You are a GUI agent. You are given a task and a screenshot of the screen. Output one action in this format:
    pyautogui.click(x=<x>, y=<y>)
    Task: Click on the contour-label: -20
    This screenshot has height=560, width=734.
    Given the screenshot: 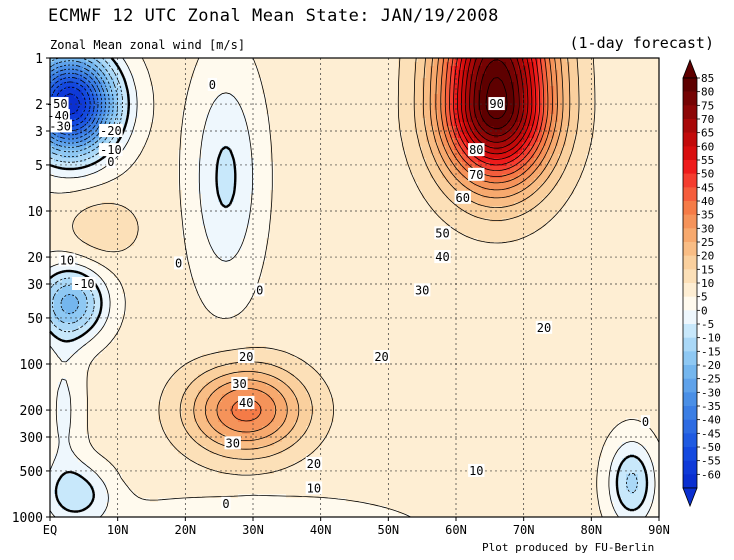 What is the action you would take?
    pyautogui.click(x=111, y=131)
    